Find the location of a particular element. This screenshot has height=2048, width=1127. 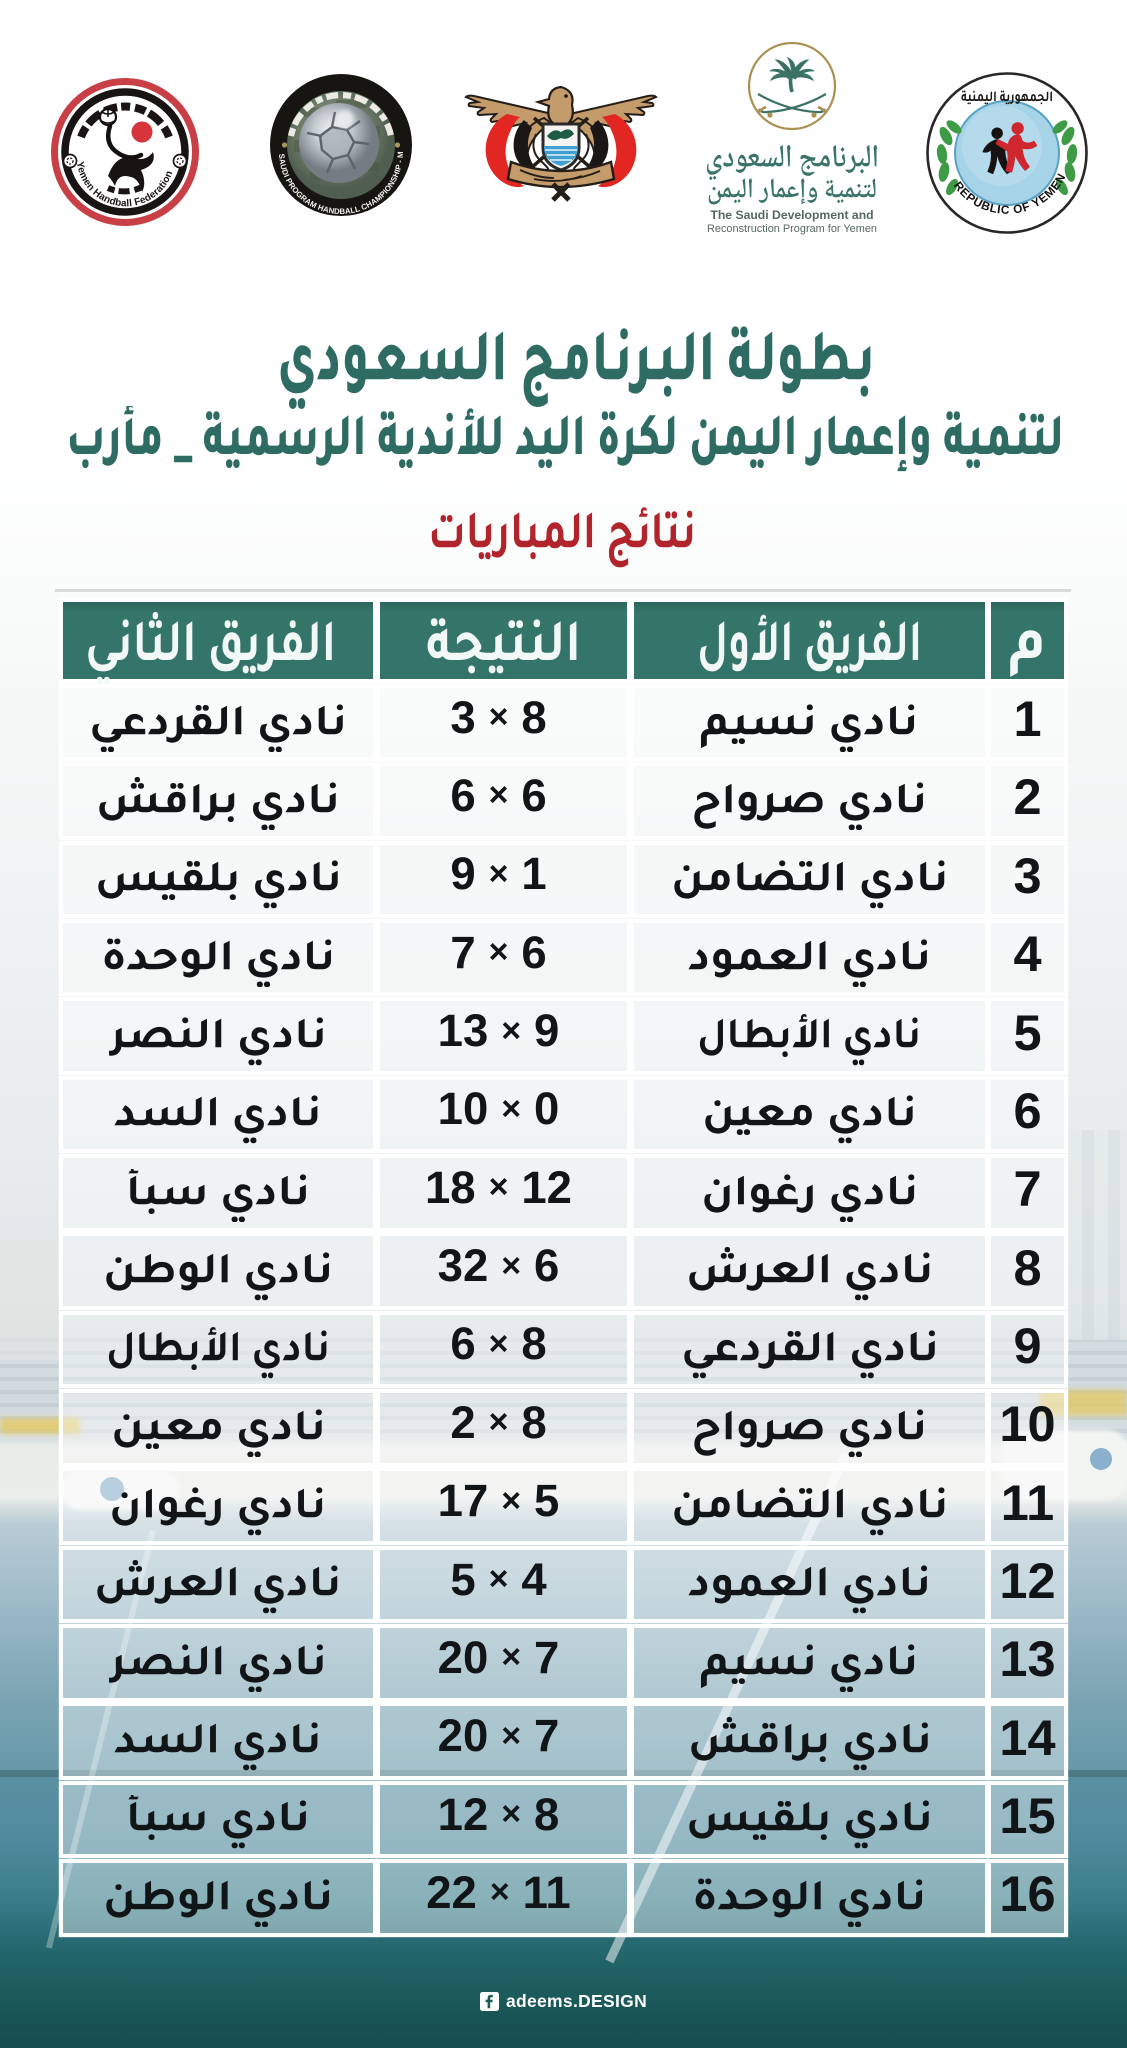

svg-text:Reconstruction Program for Yem: Reconstruction Program for Yemen is located at coordinates (792, 229).